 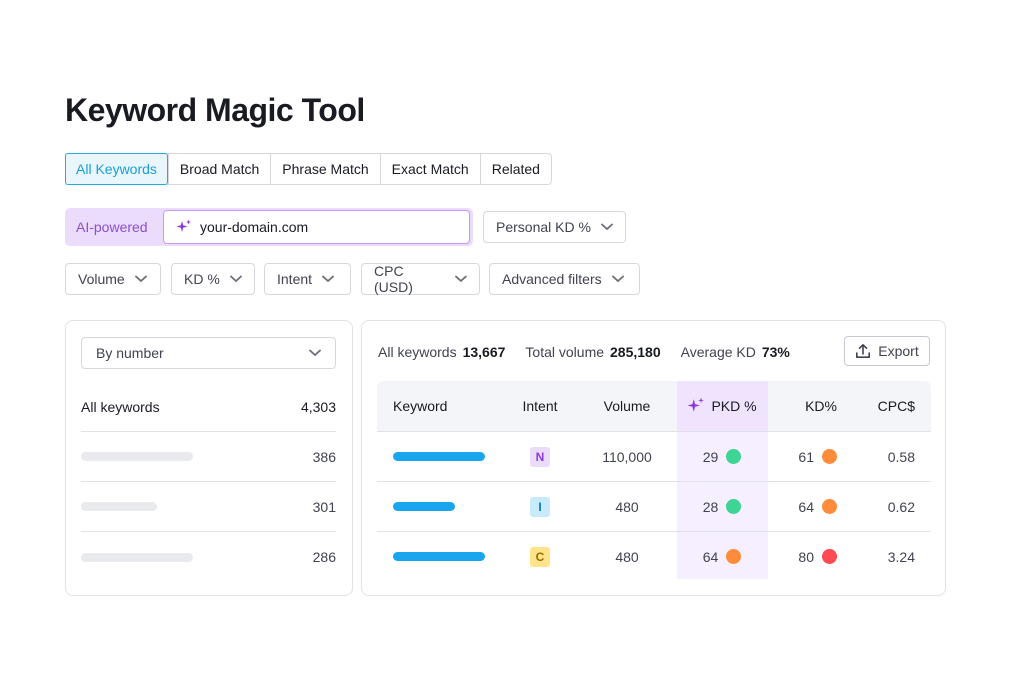 What do you see at coordinates (218, 169) in the screenshot?
I see `tab-broad-match: Broad Match` at bounding box center [218, 169].